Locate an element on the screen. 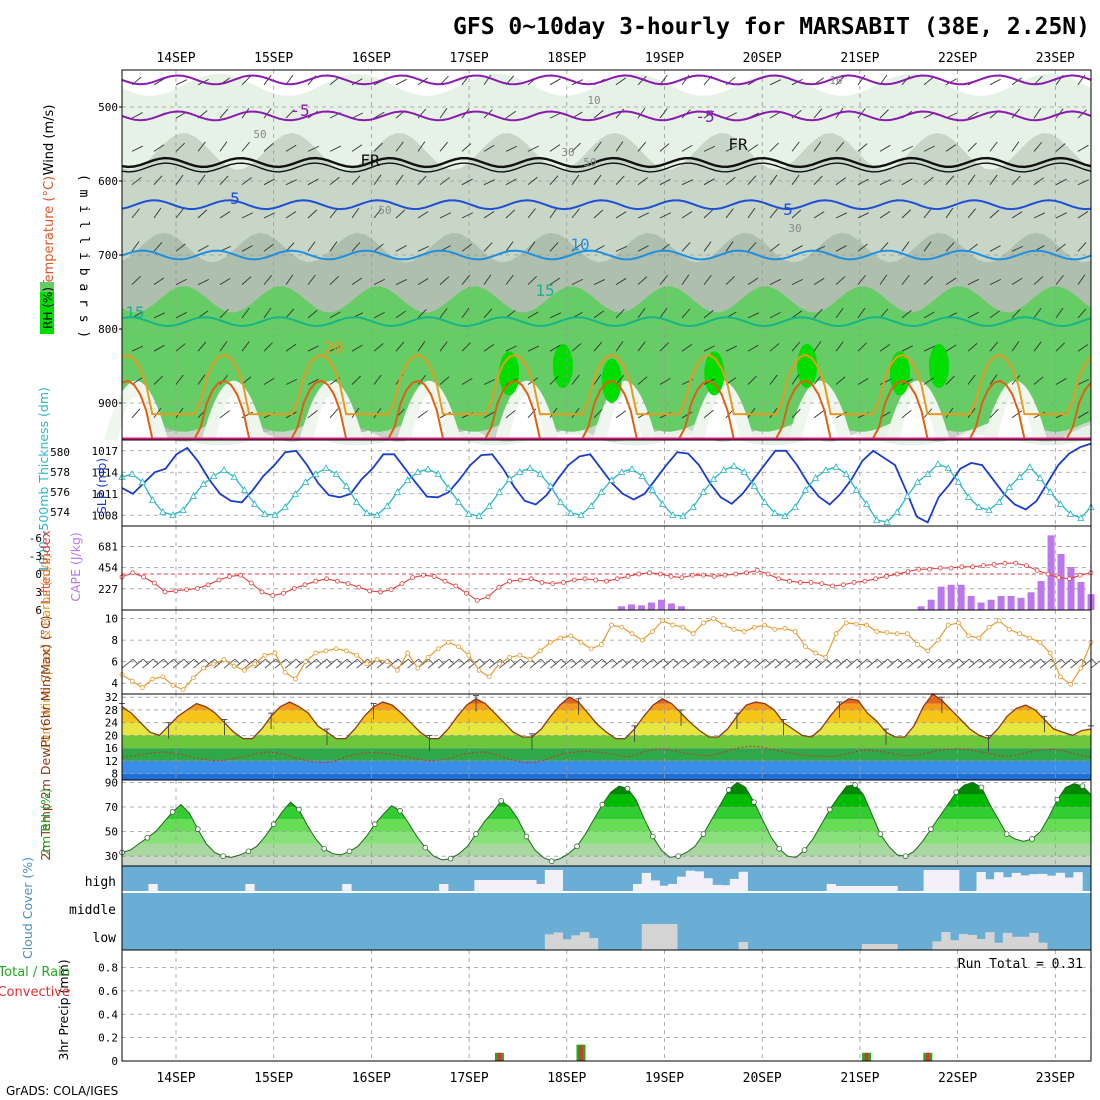  ylabel-wind: Wind (m/s) is located at coordinates (49, 140).